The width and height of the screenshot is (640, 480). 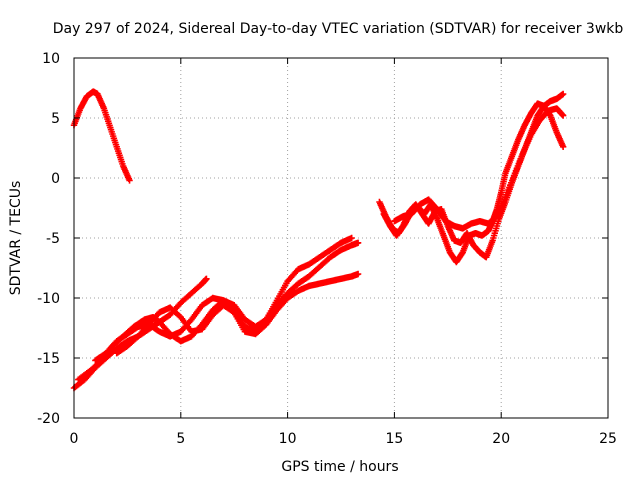 What do you see at coordinates (48, 419) in the screenshot?
I see `y-tick-label: -20` at bounding box center [48, 419].